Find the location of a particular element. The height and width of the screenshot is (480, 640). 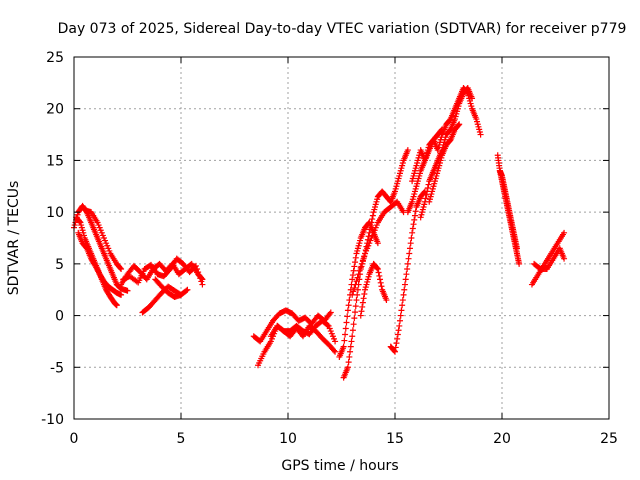

y-tick-label: -5 is located at coordinates (57, 368).